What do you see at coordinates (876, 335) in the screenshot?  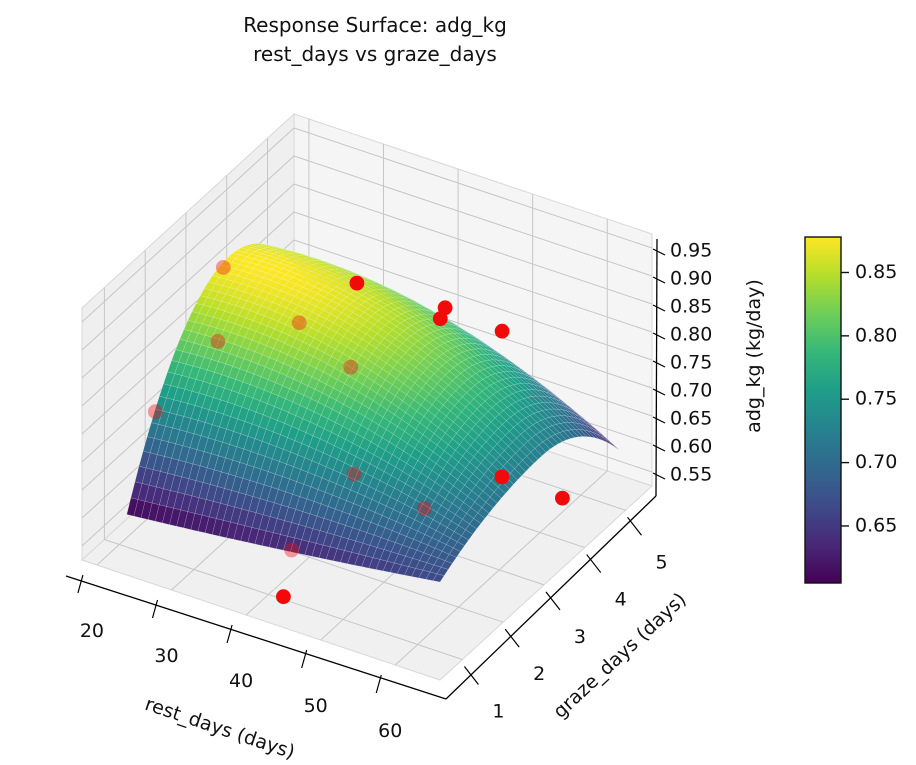 I see `colorbar-tick-label: 0.80` at bounding box center [876, 335].